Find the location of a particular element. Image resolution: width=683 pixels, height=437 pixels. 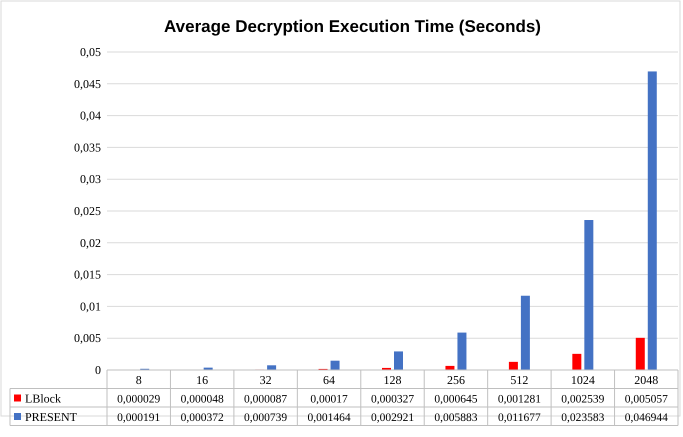

y-tick-label: 0,045 is located at coordinates (87, 83).